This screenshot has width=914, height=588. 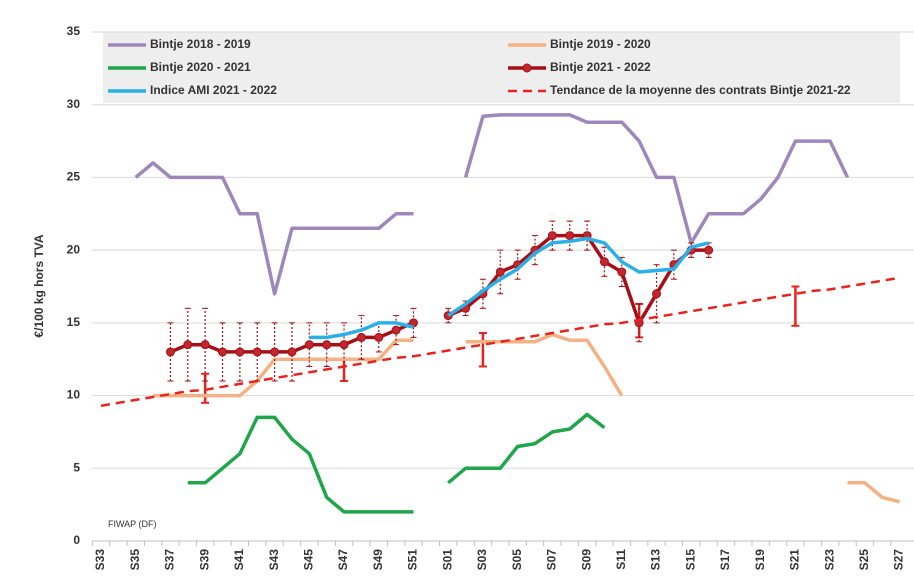 What do you see at coordinates (621, 559) in the screenshot?
I see `x-tick-label: S11` at bounding box center [621, 559].